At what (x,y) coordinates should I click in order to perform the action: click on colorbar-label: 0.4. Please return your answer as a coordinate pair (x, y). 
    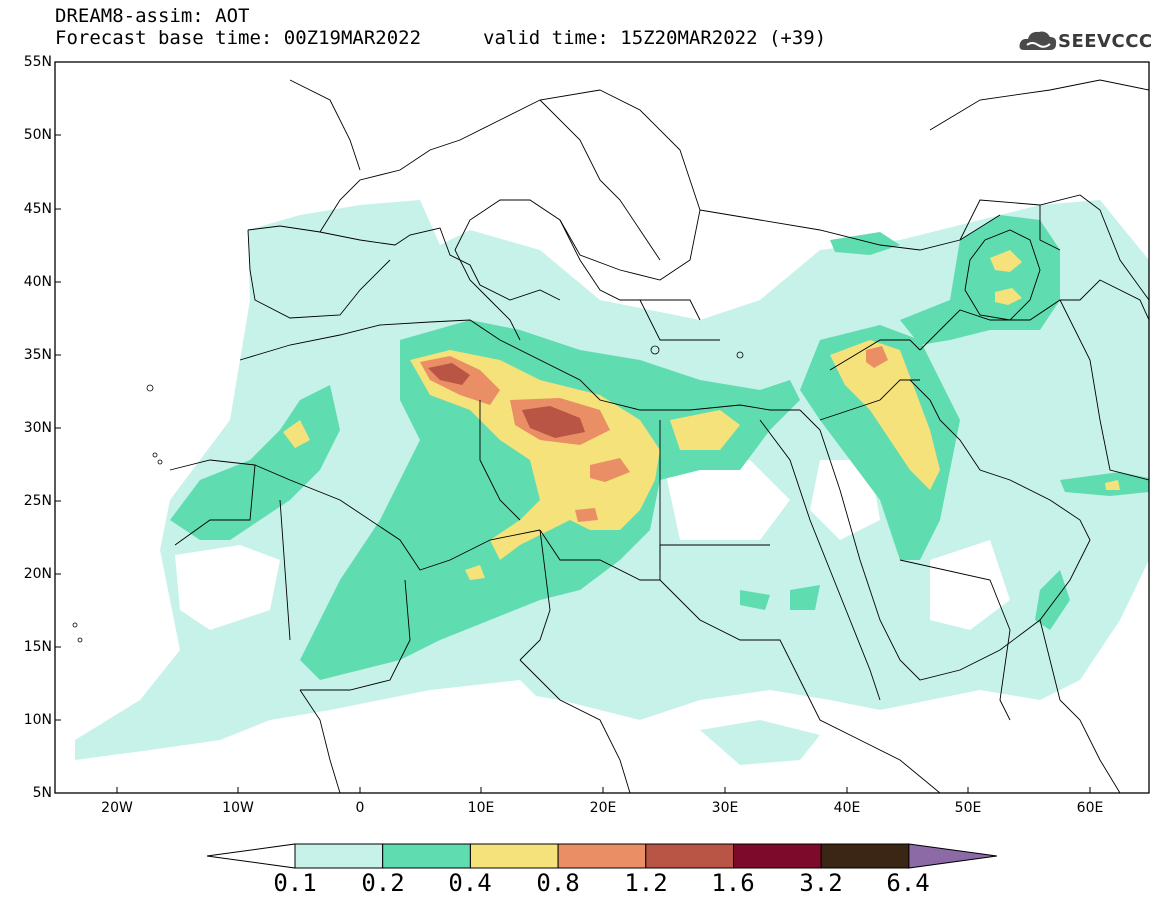
    Looking at the image, I should click on (470, 883).